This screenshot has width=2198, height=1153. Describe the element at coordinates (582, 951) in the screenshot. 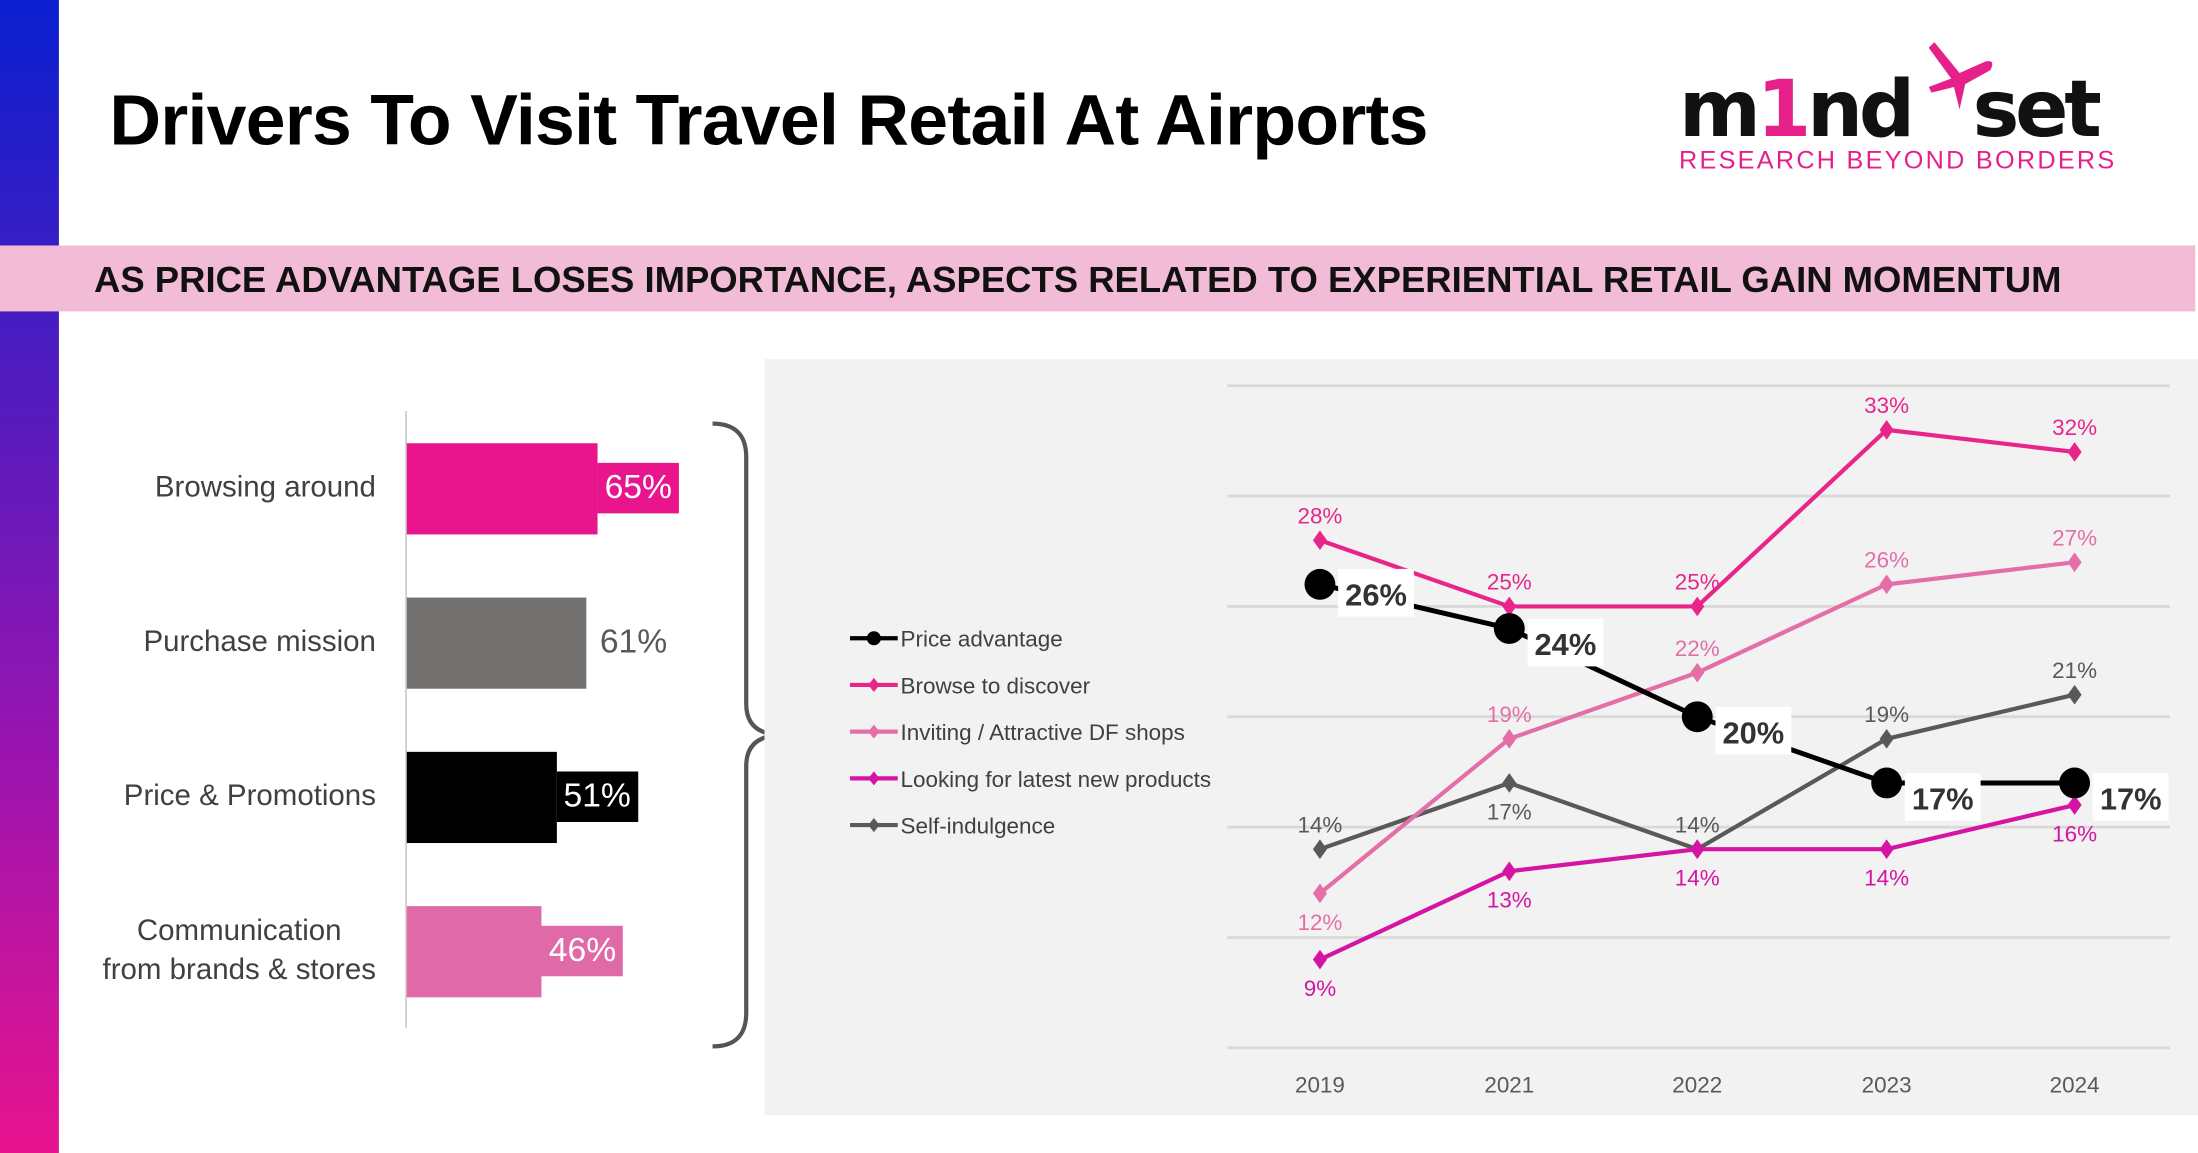

I see `bar-value-label: 46%` at that location.